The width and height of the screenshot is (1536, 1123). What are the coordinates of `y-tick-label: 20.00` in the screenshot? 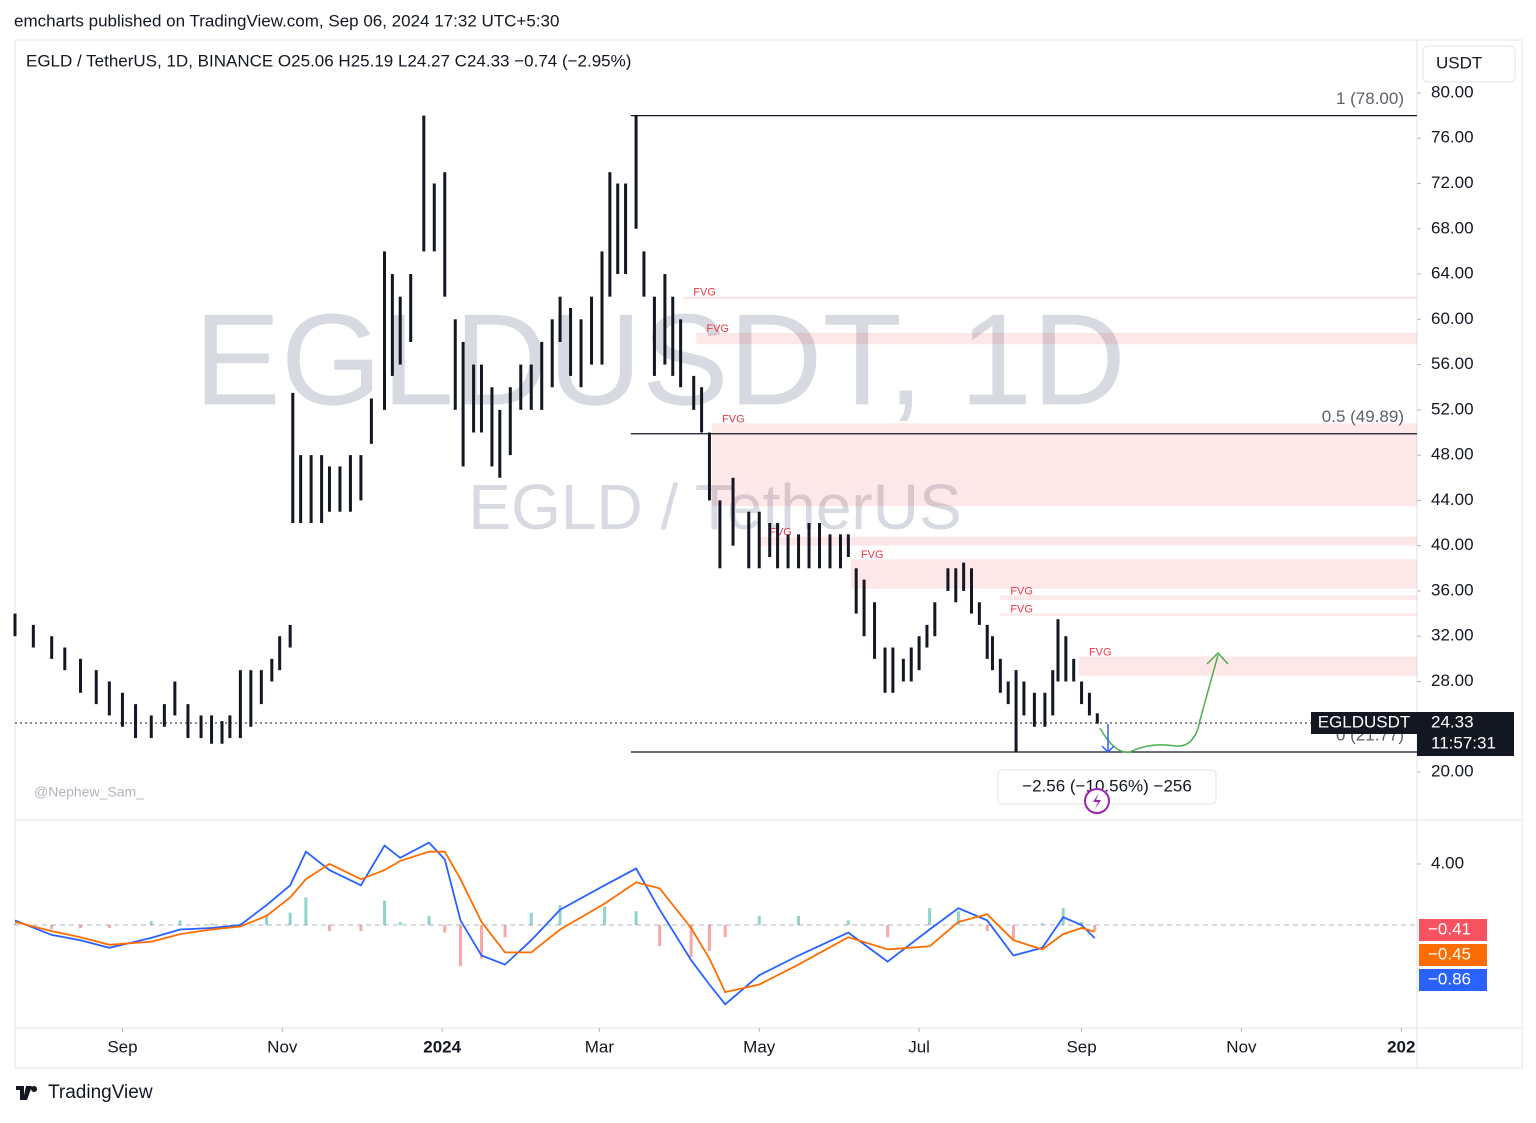 It's located at (1452, 770).